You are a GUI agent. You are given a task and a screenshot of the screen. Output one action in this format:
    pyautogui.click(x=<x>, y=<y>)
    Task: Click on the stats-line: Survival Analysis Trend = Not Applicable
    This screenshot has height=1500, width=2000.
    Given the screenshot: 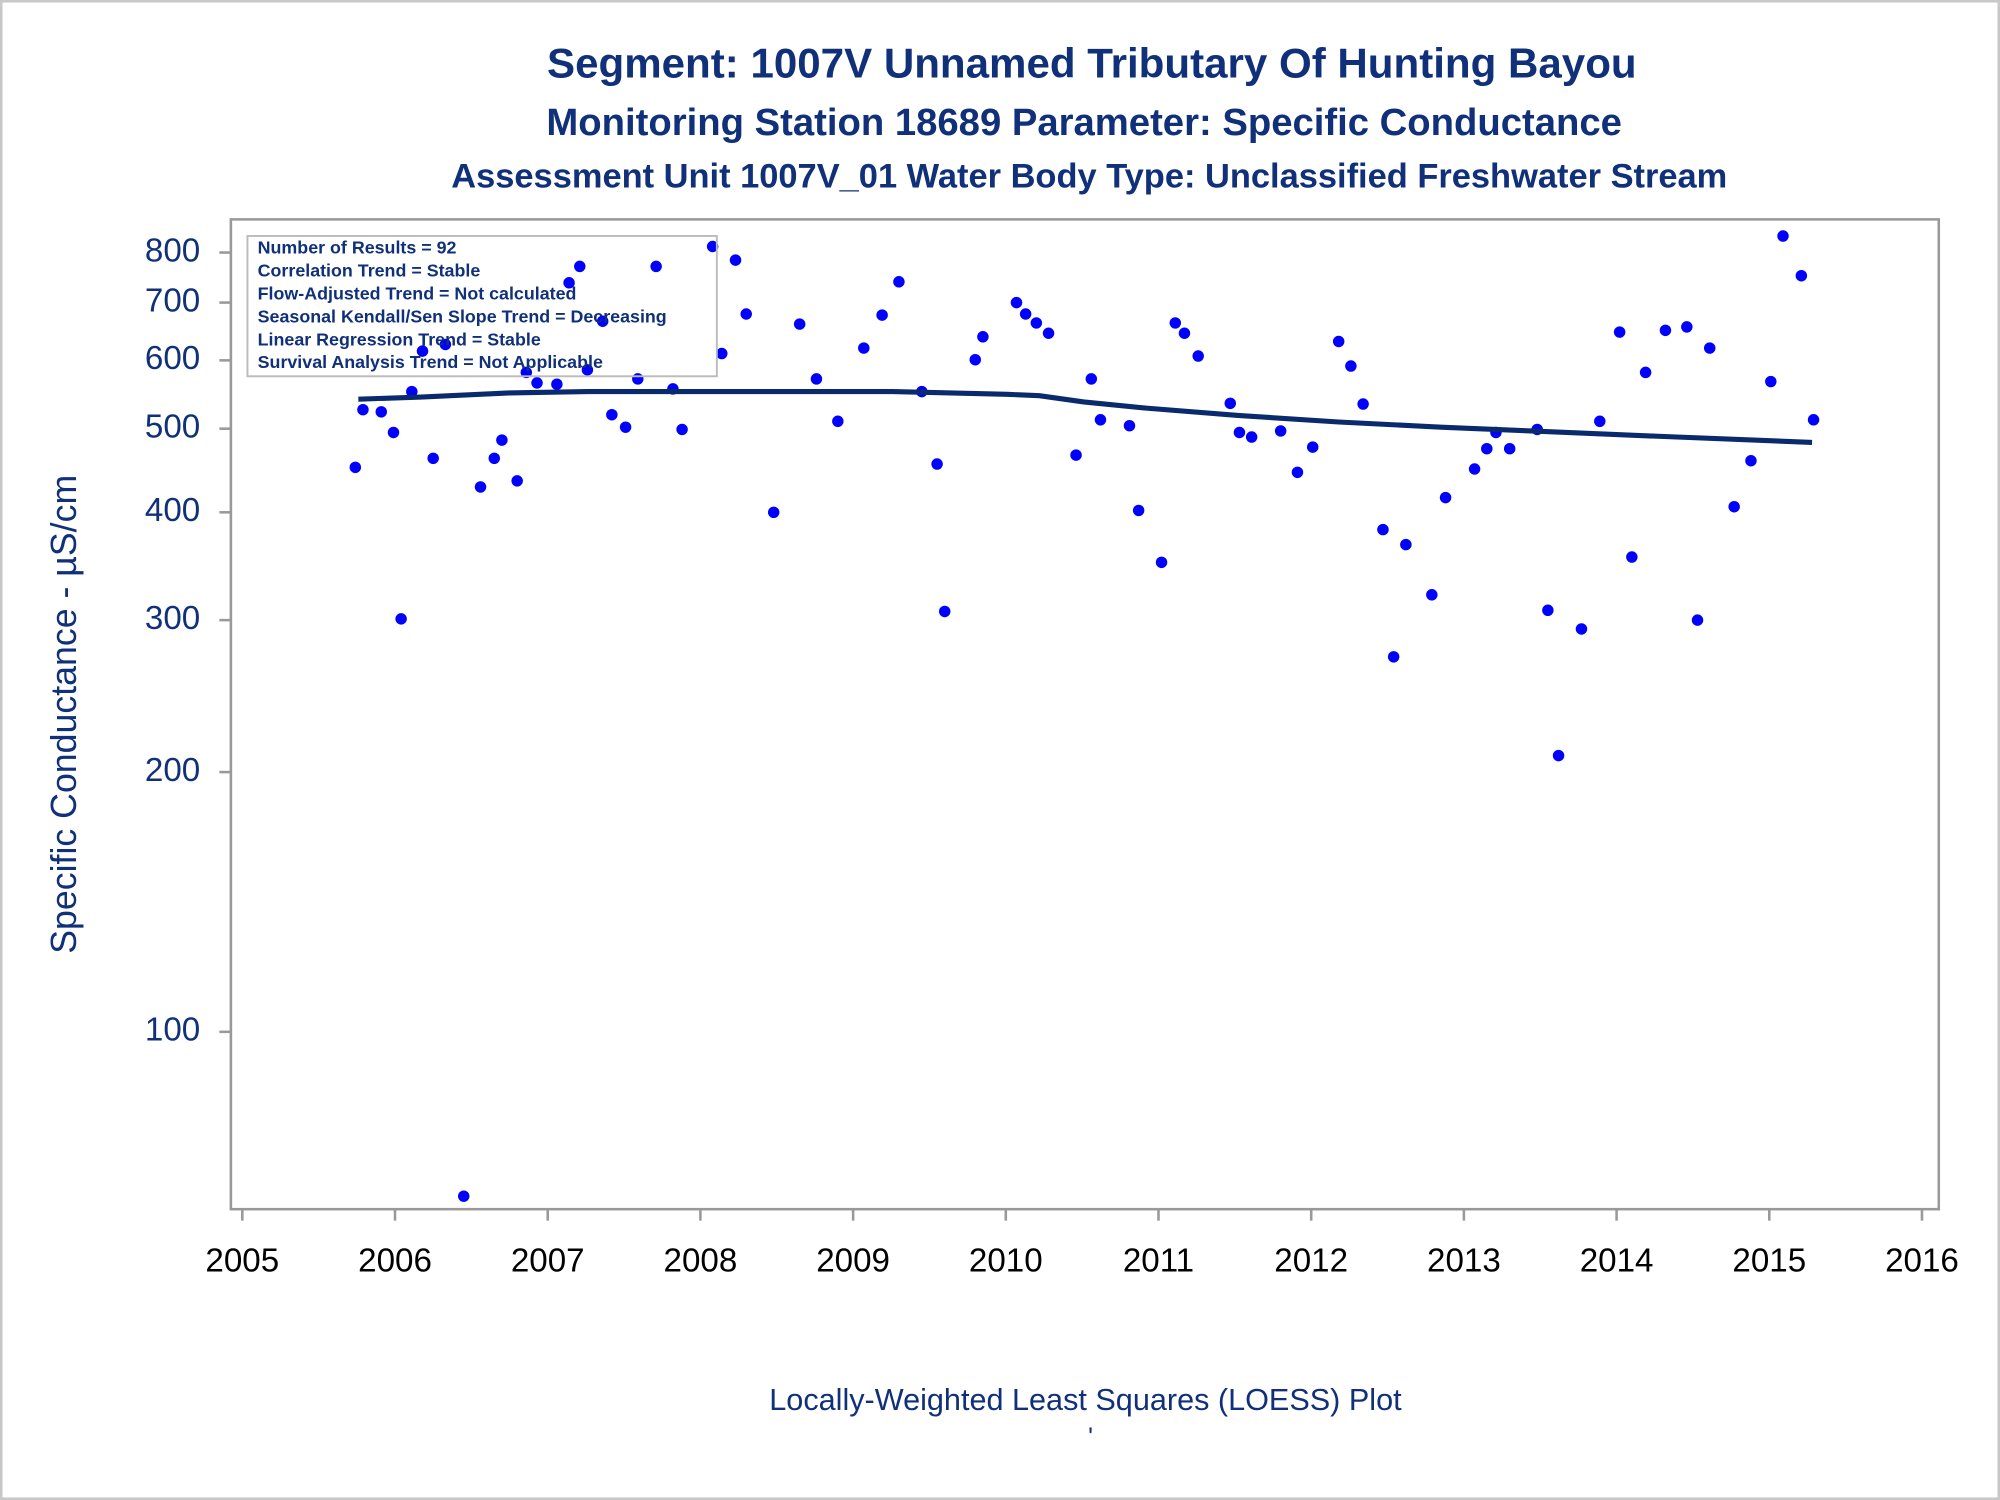 What is the action you would take?
    pyautogui.click(x=430, y=362)
    